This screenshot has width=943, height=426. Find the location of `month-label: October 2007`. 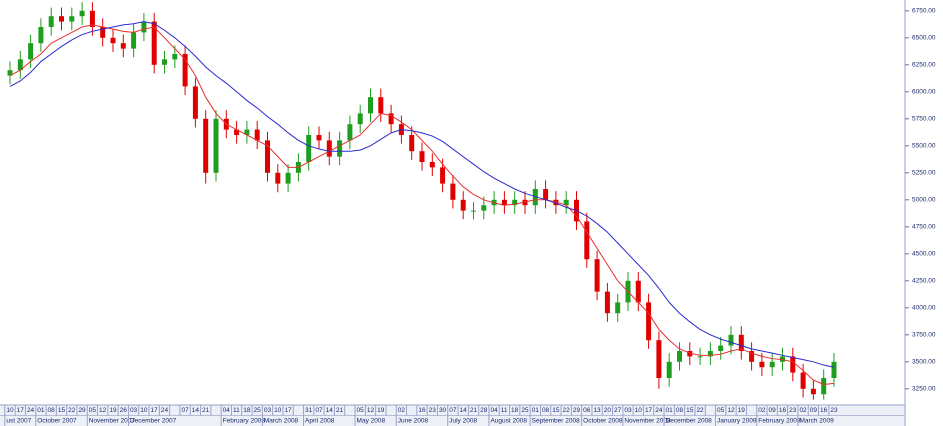

month-label: October 2007 is located at coordinates (57, 421).